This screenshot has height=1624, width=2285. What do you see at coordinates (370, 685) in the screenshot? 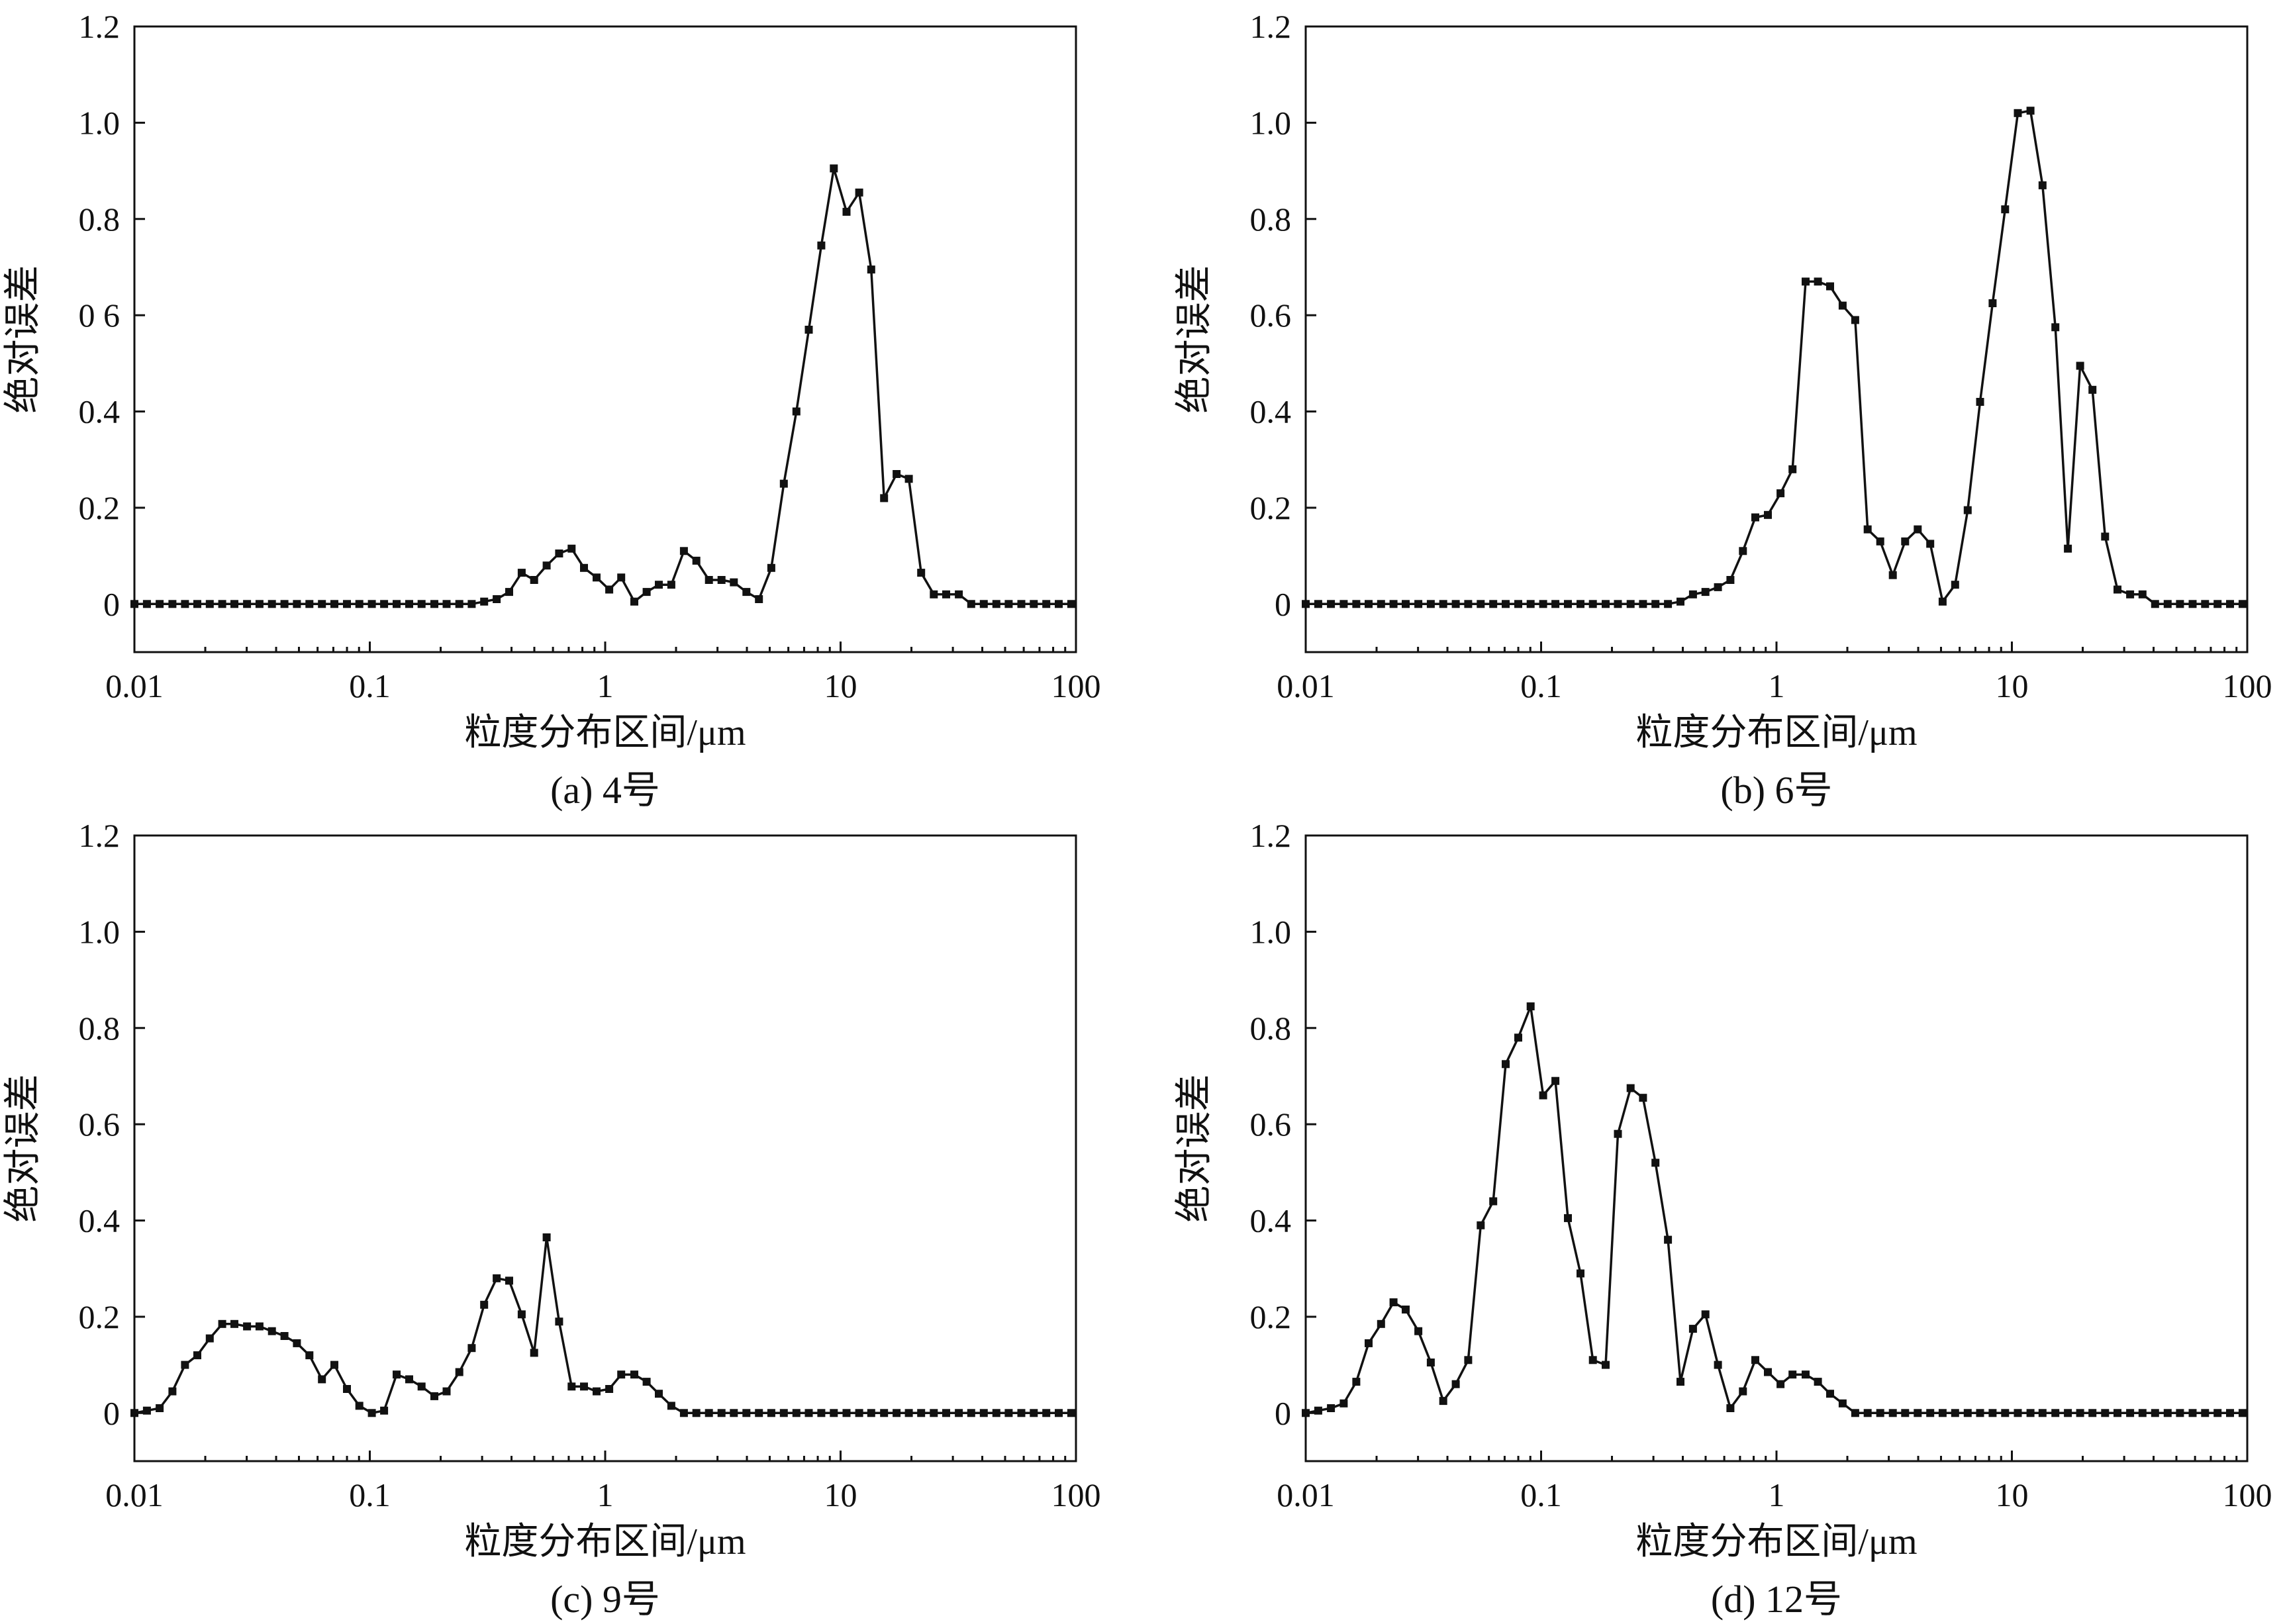
I see `x-tick-label: 0.1` at bounding box center [370, 685].